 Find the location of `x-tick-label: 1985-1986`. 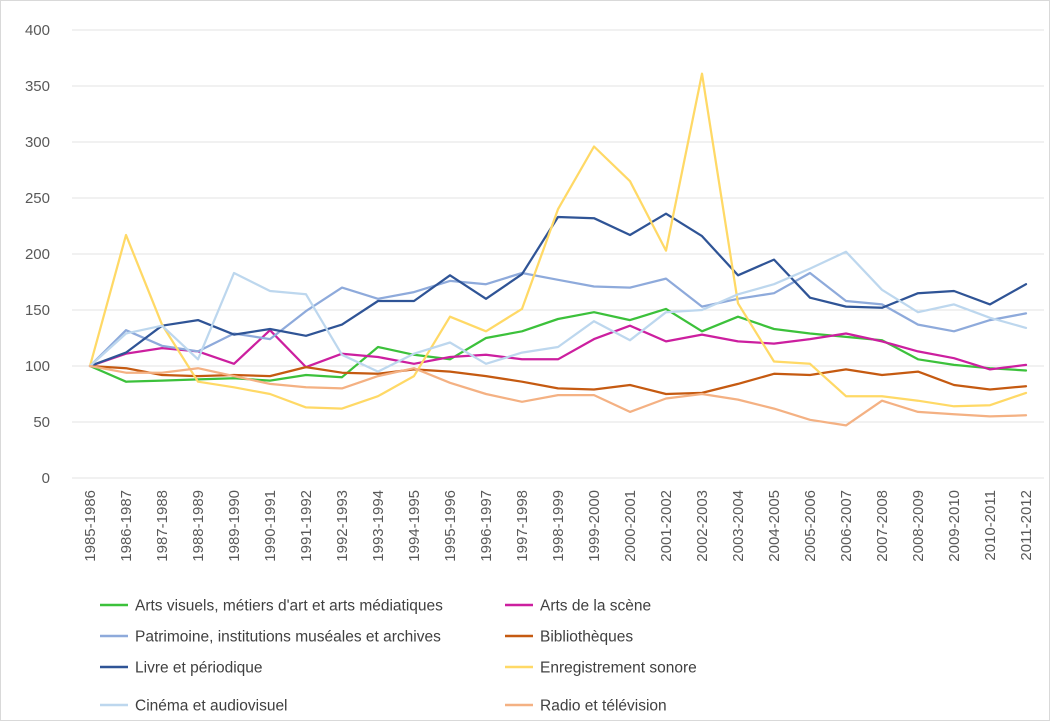

x-tick-label: 1985-1986 is located at coordinates (90, 526).